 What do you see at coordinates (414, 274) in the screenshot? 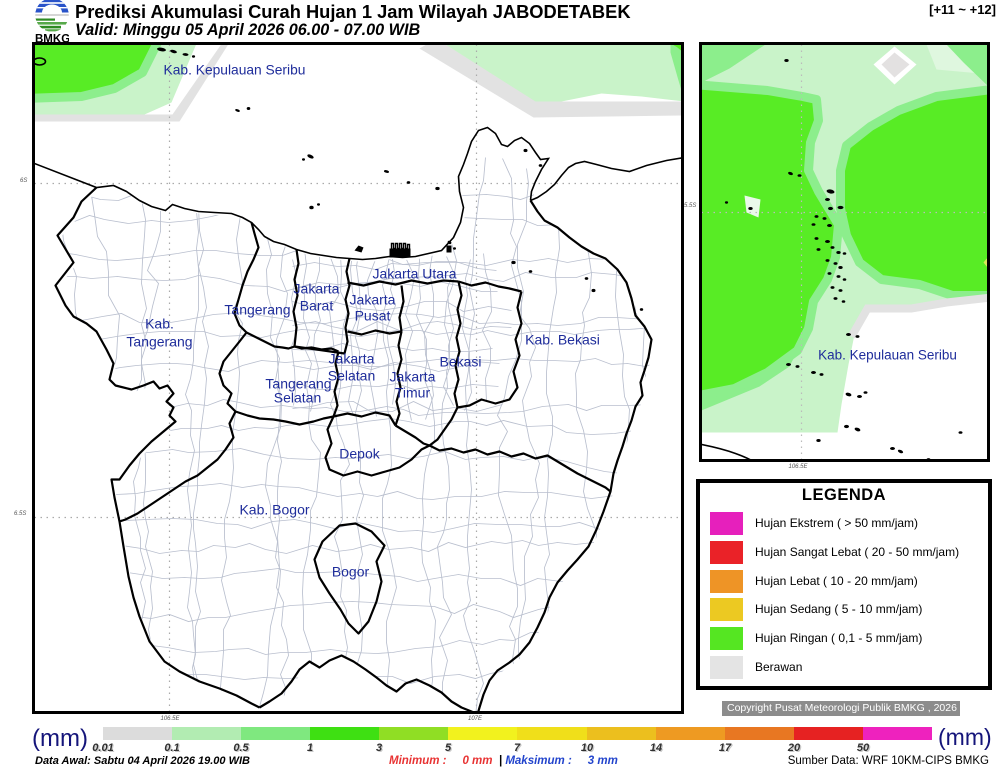
I see `svg-text: Jakarta Utara` at bounding box center [414, 274].